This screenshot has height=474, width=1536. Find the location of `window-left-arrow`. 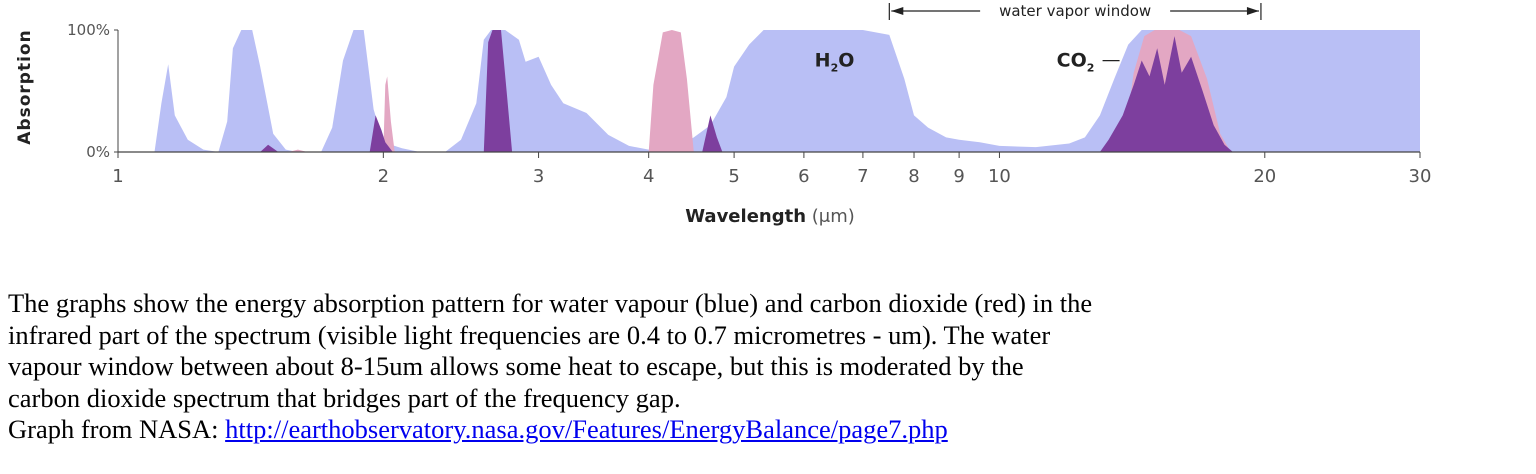

window-left-arrow is located at coordinates (897, 11).